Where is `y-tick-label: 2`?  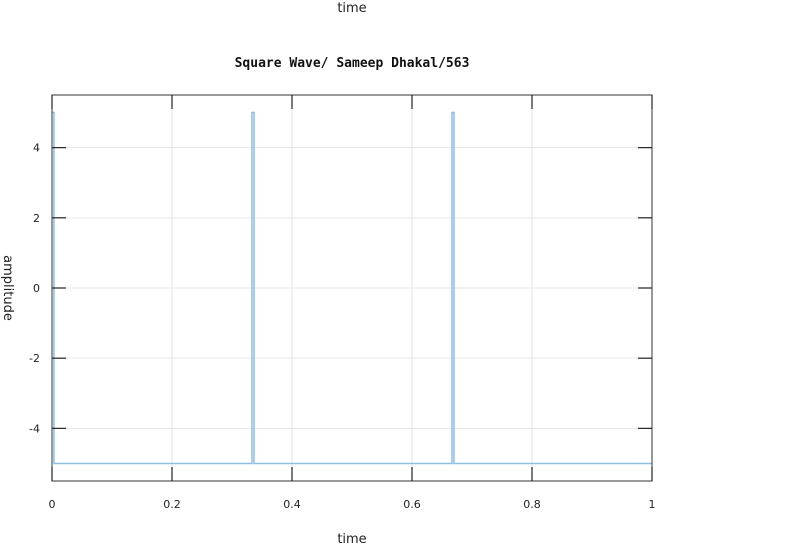
y-tick-label: 2 is located at coordinates (36, 218).